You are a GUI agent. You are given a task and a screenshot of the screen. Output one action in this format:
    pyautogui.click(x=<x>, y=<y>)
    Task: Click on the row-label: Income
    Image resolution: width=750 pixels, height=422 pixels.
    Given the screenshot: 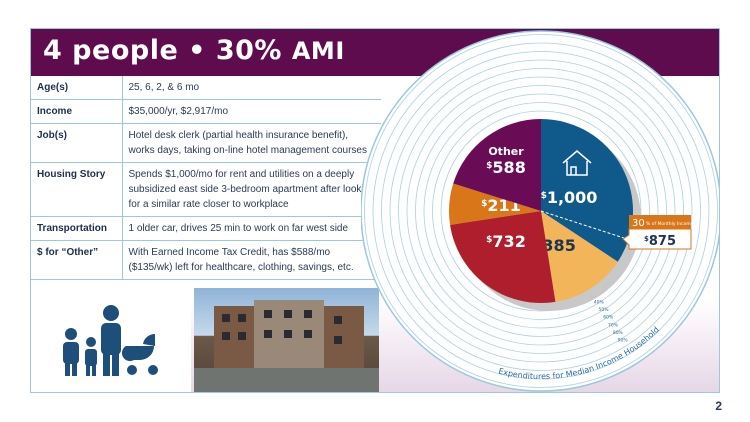 What is the action you would take?
    pyautogui.click(x=77, y=111)
    